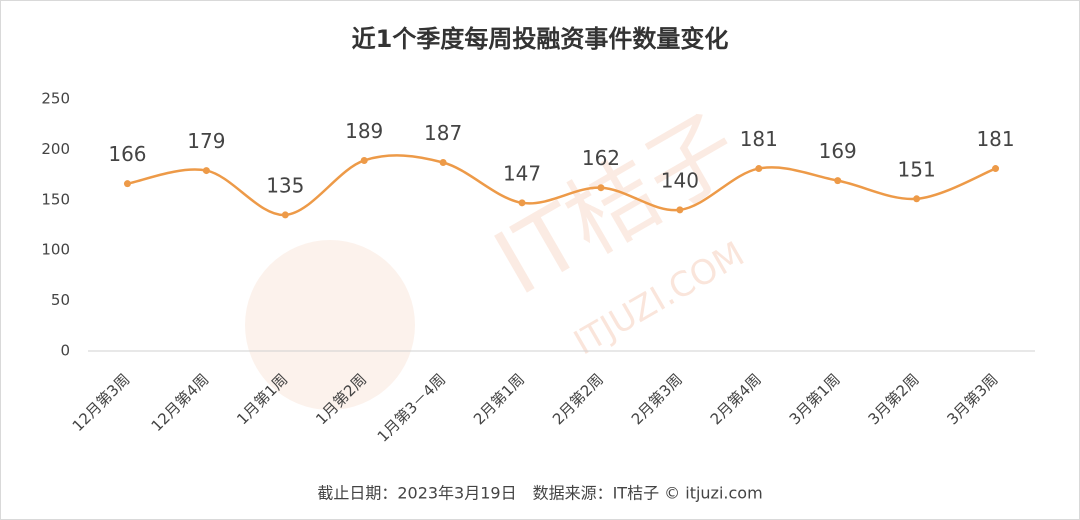 Image resolution: width=1080 pixels, height=520 pixels. I want to click on data-label: 166, so click(127, 154).